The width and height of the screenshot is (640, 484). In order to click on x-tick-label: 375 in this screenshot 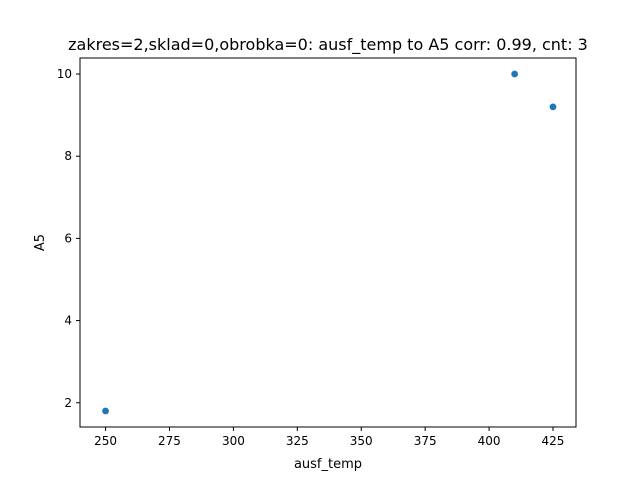, I will do `click(425, 441)`.